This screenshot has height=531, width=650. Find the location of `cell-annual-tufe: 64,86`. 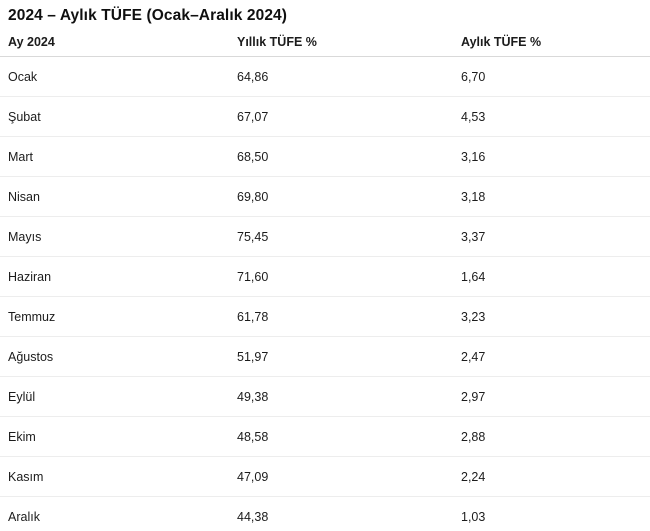

cell-annual-tufe: 64,86 is located at coordinates (341, 76).